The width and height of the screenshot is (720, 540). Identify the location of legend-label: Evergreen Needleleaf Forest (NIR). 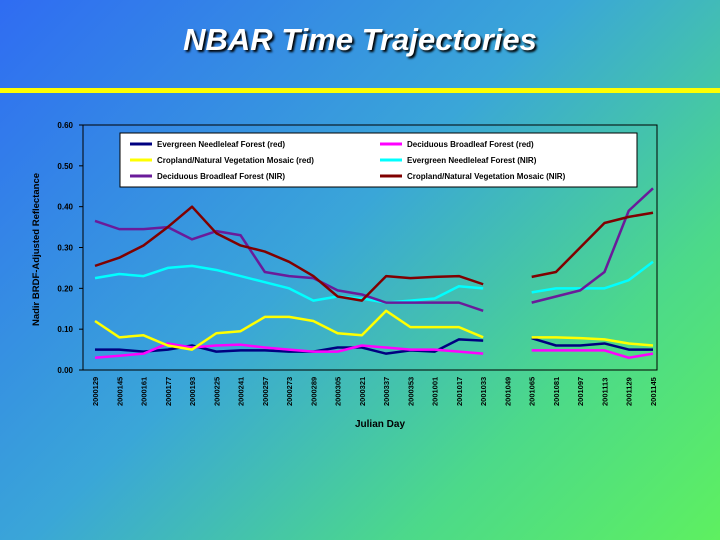
(472, 160).